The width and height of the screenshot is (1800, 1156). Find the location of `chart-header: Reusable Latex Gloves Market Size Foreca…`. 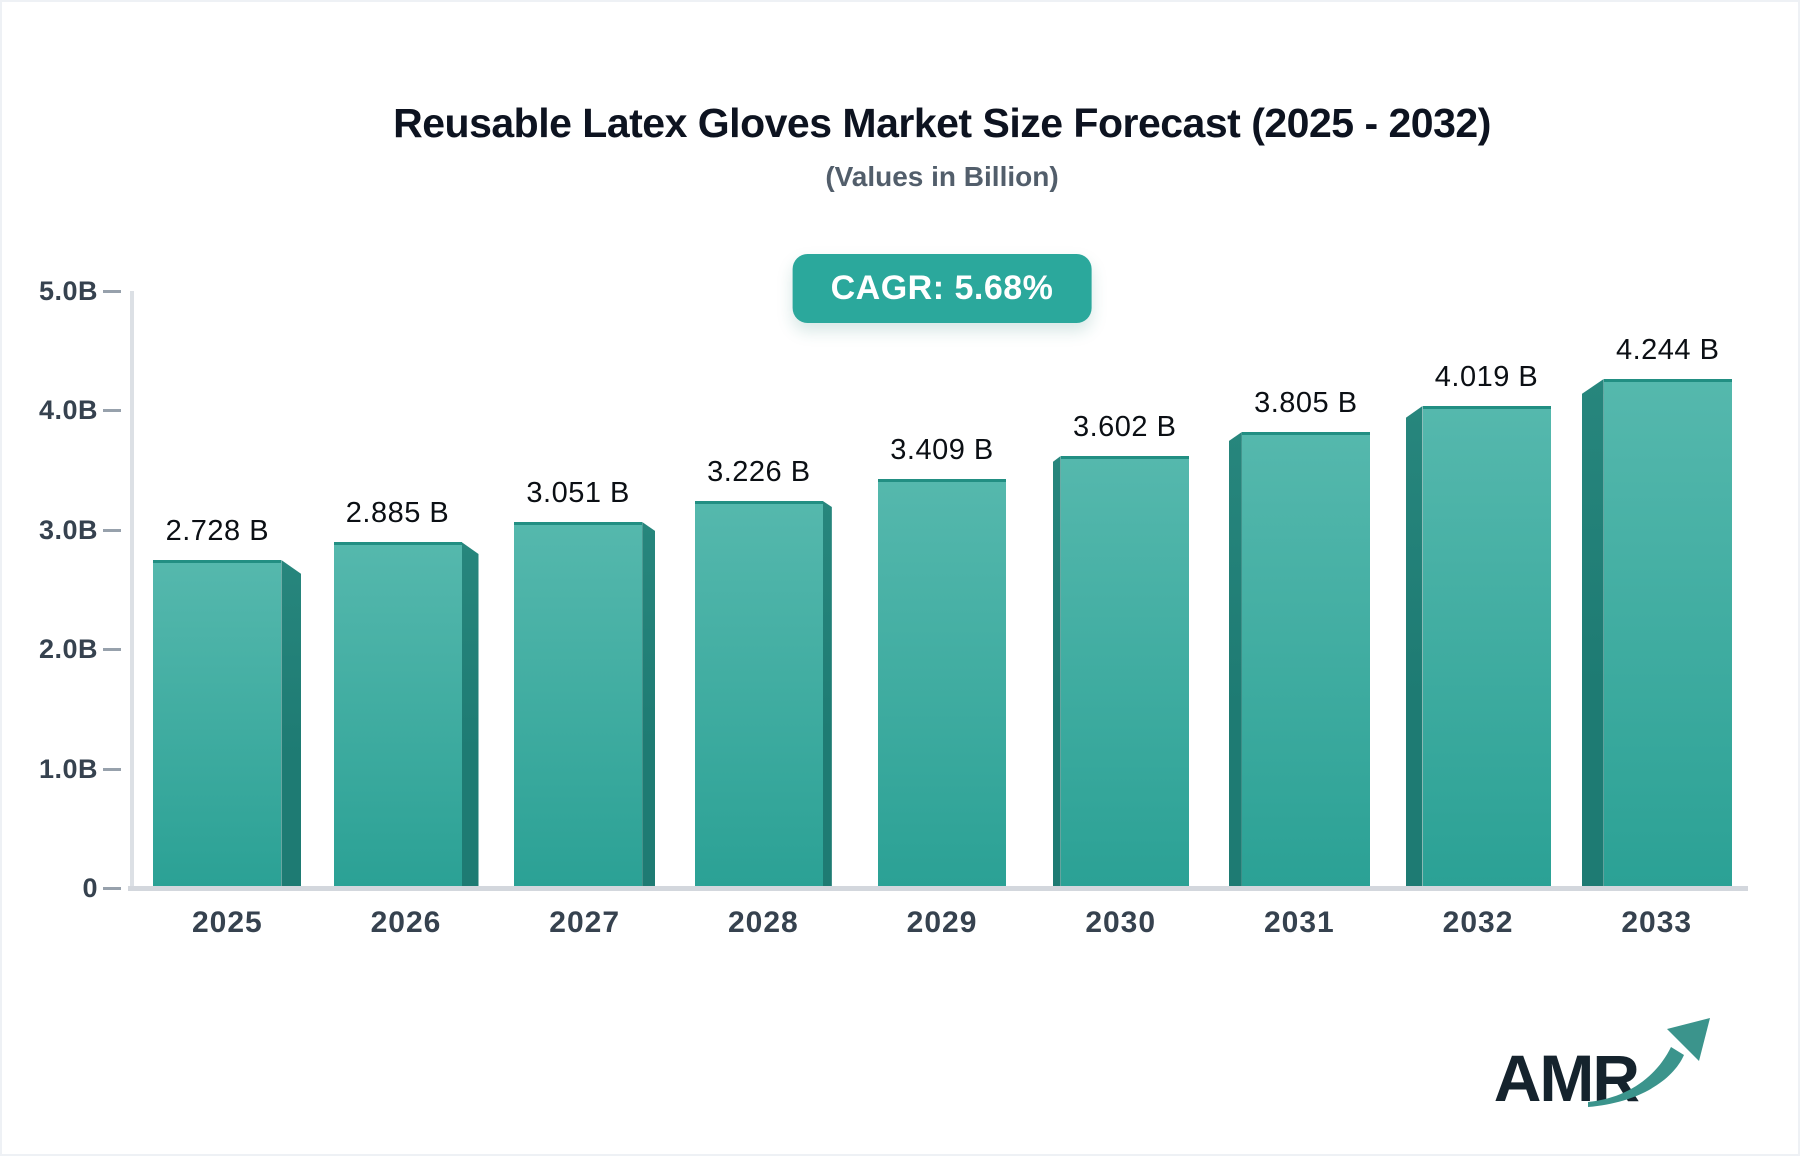

chart-header: Reusable Latex Gloves Market Size Foreca… is located at coordinates (942, 97).